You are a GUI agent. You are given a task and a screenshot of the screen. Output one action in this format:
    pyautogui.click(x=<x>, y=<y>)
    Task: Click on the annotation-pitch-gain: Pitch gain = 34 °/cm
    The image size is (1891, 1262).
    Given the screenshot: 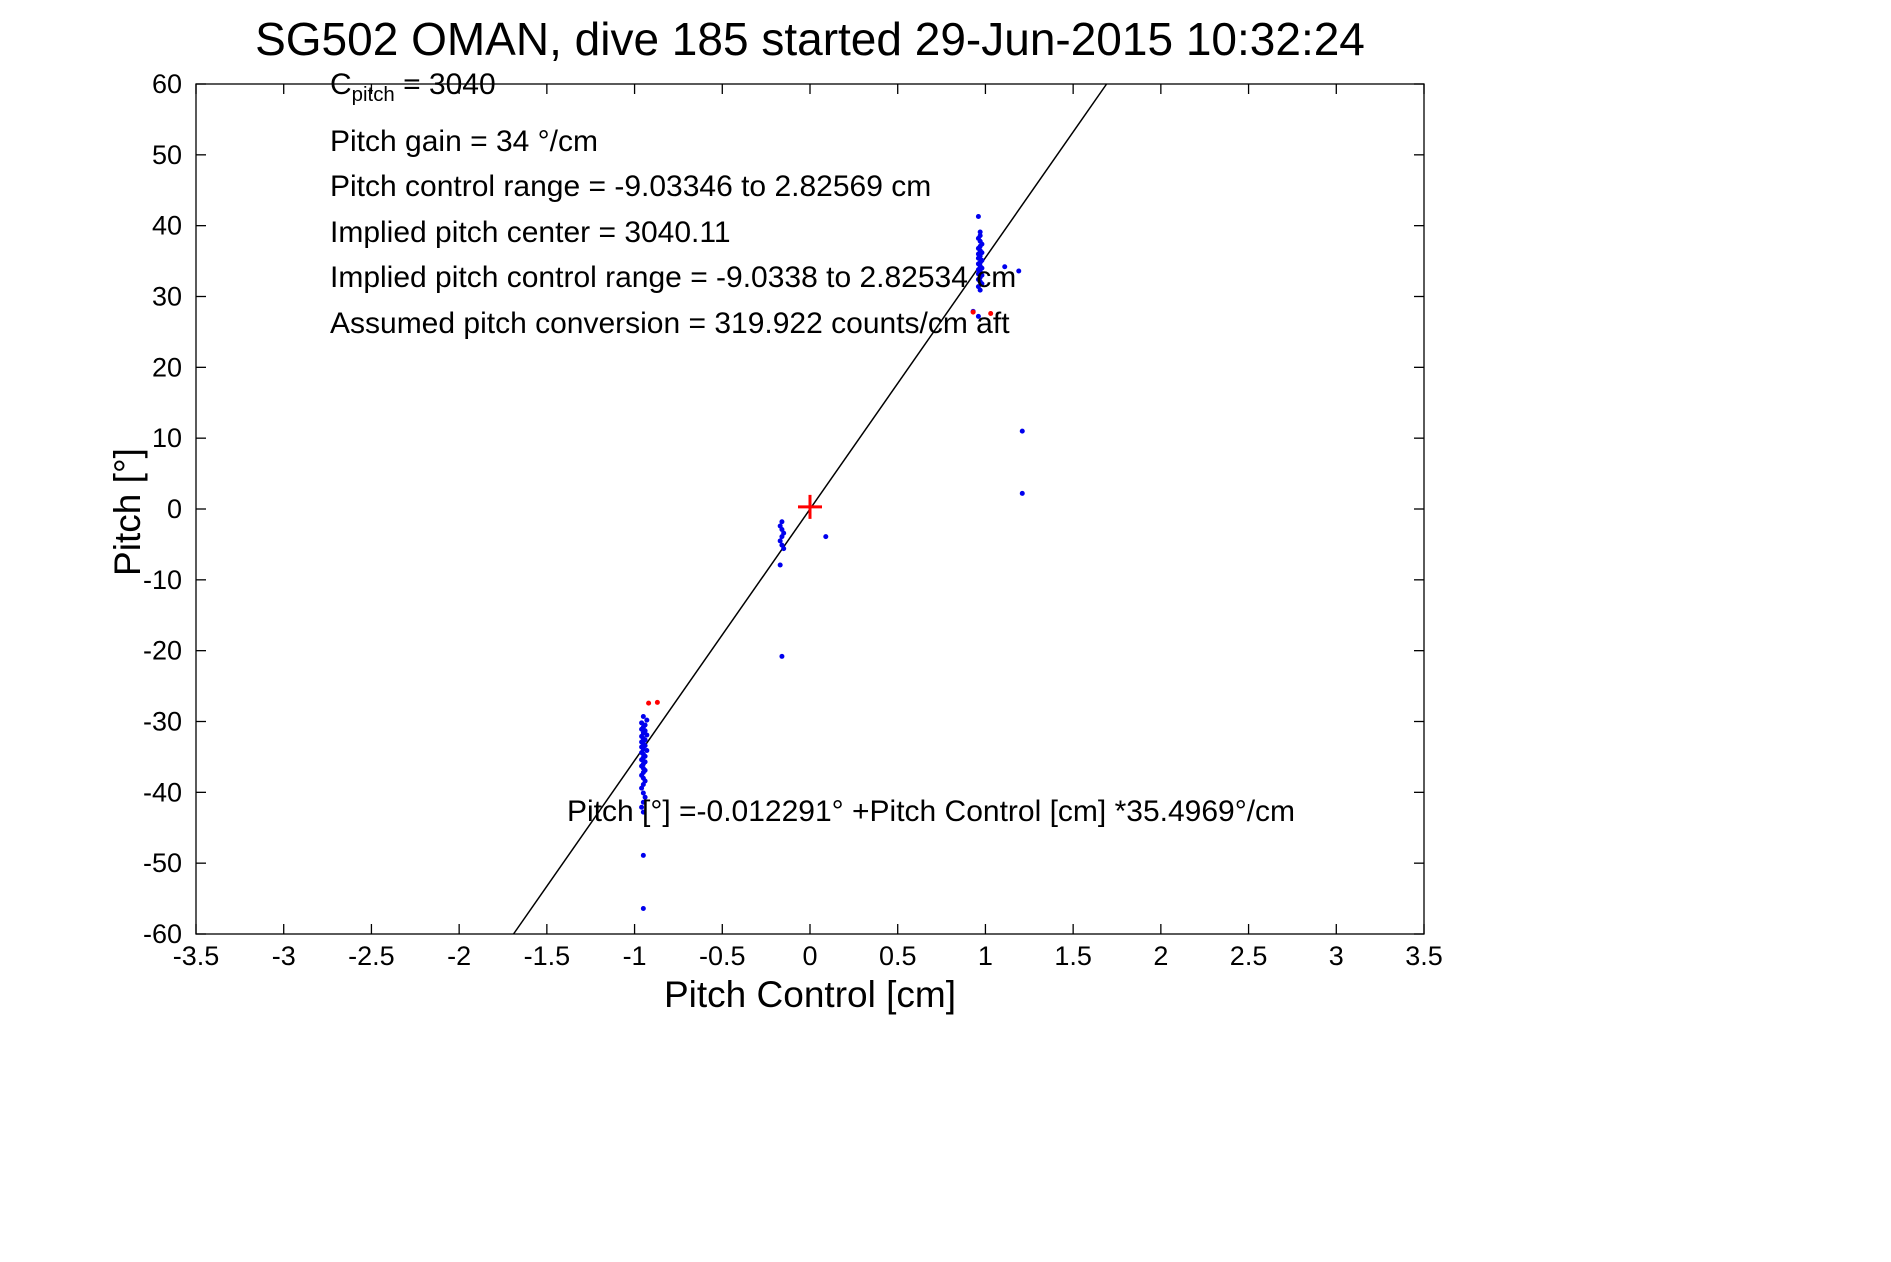 What is the action you would take?
    pyautogui.click(x=464, y=141)
    